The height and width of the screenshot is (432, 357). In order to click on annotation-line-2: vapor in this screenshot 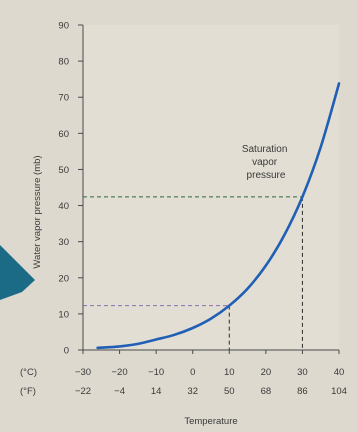, I will do `click(265, 162)`.